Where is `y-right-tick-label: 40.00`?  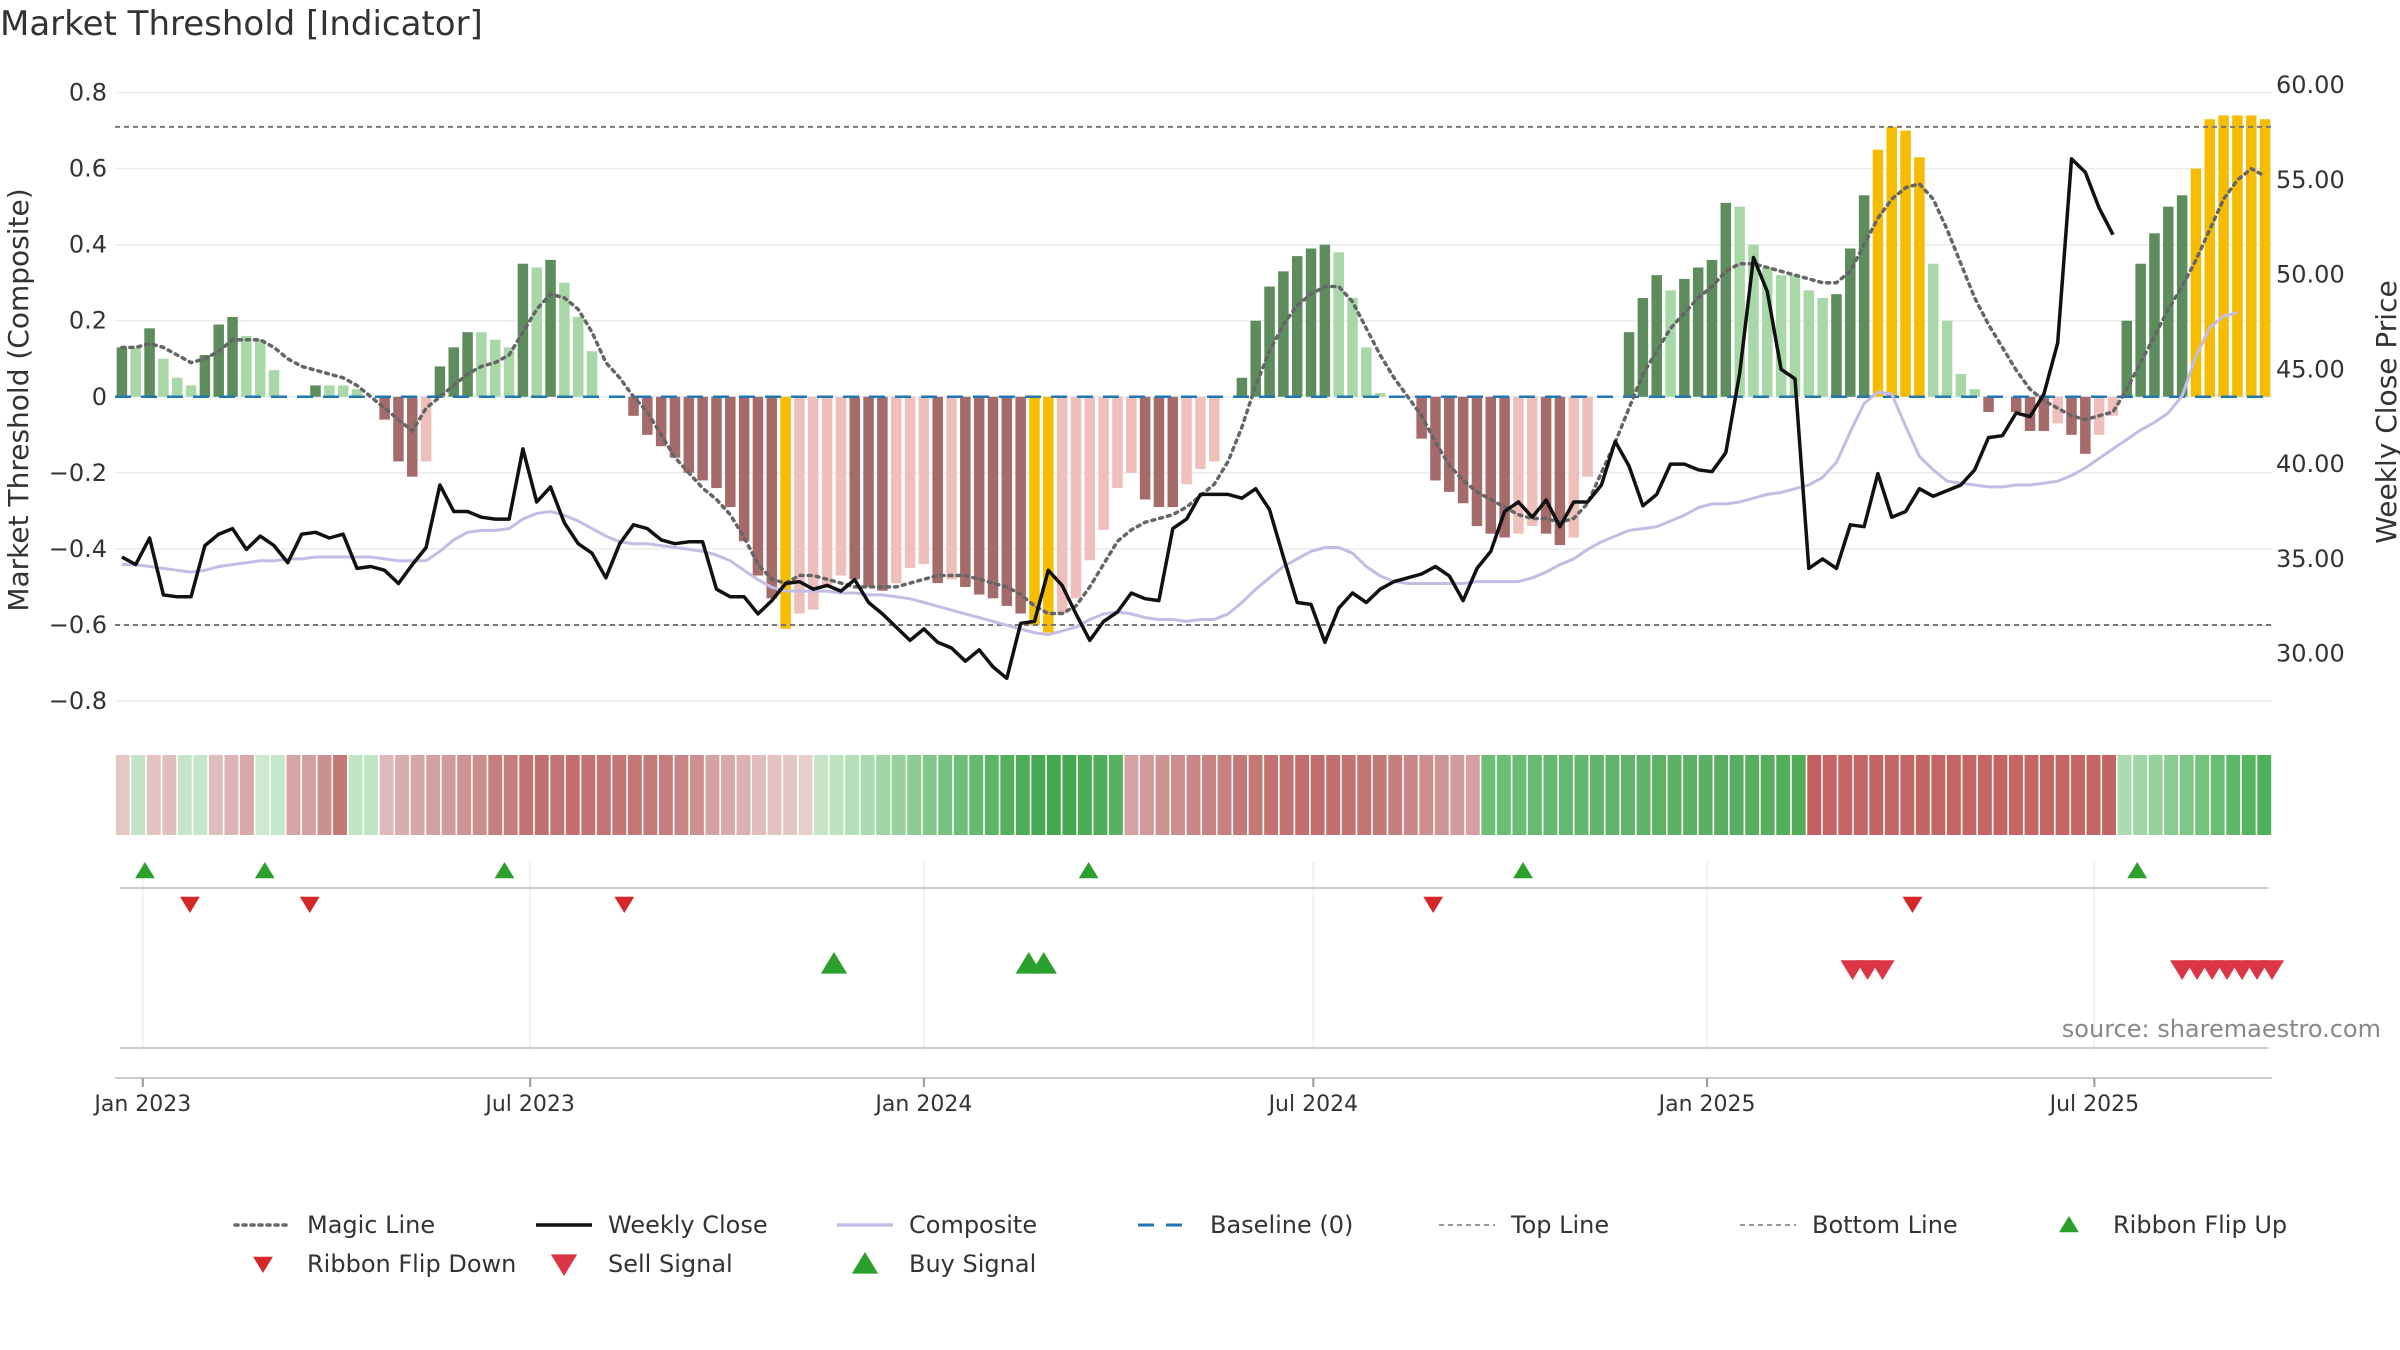
y-right-tick-label: 40.00 is located at coordinates (2310, 464).